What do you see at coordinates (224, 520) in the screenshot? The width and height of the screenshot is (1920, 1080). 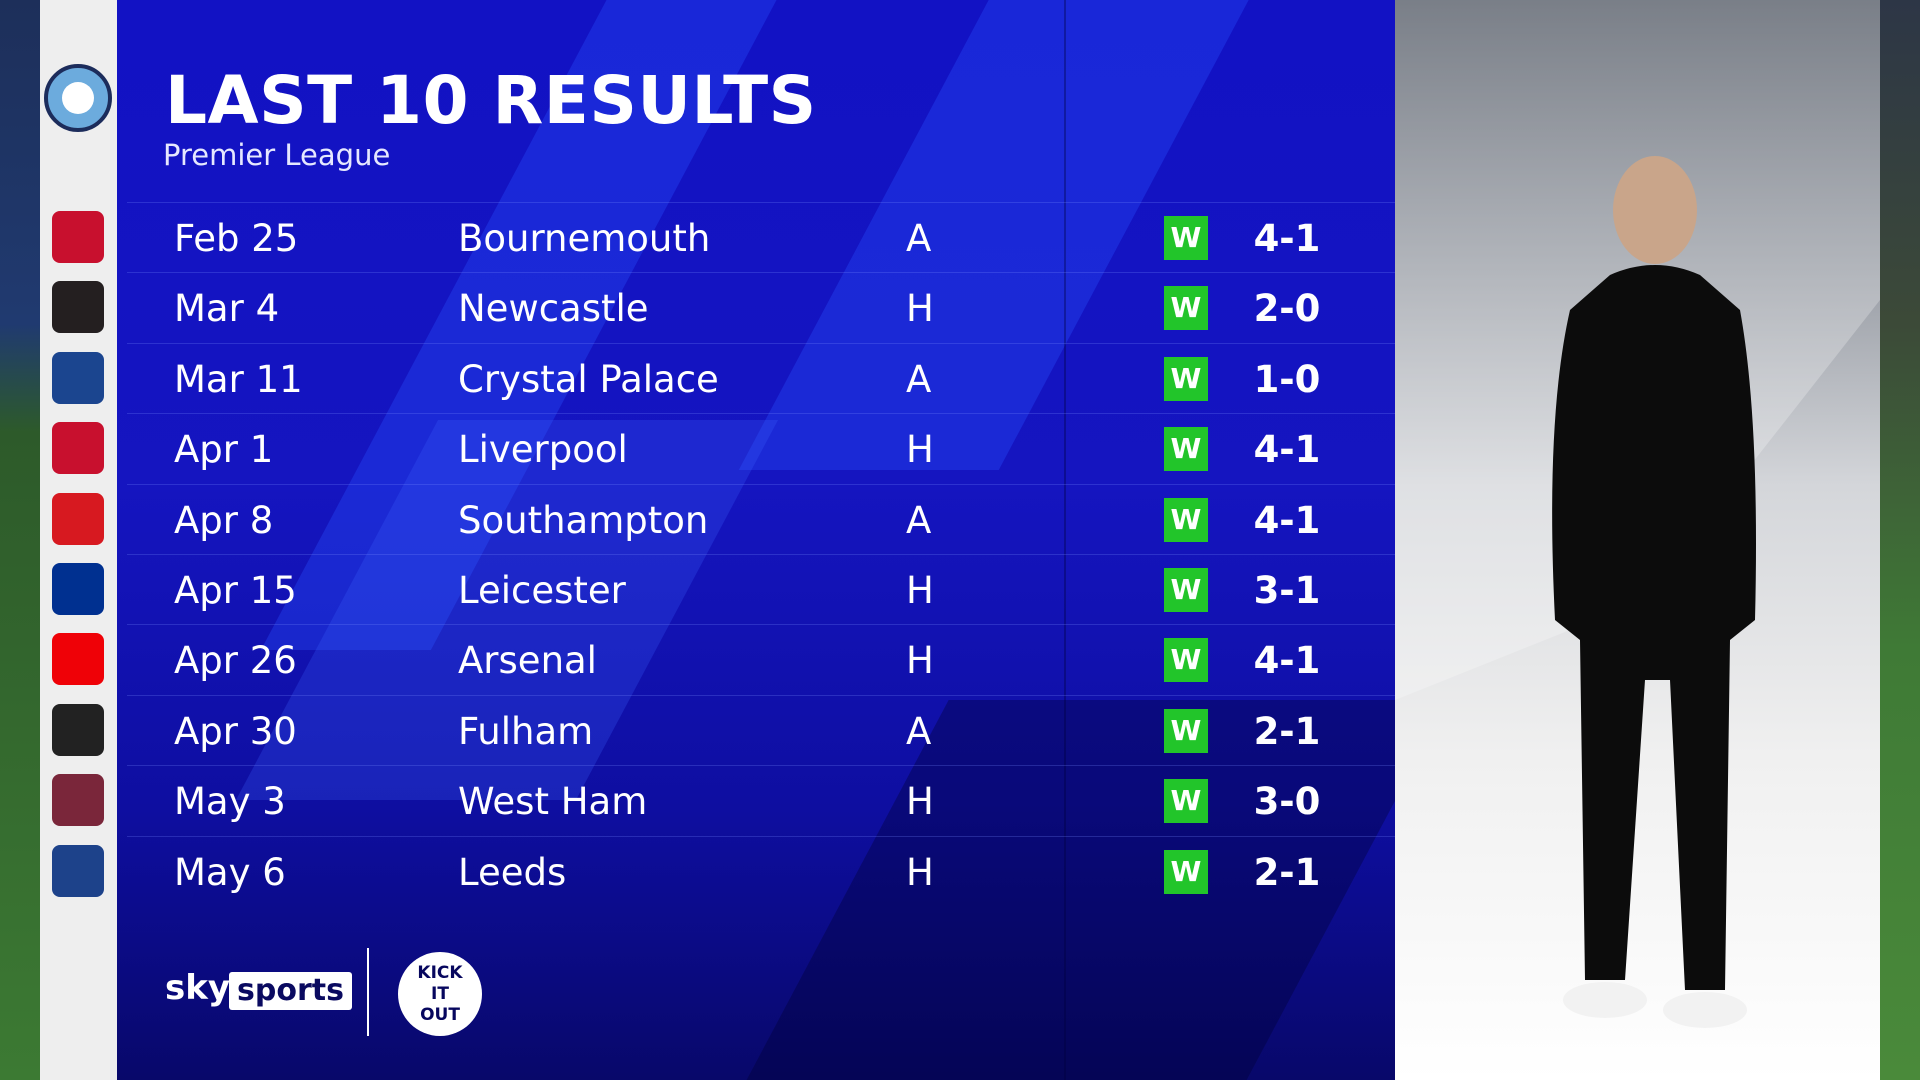 I see `match-date: Apr 8` at bounding box center [224, 520].